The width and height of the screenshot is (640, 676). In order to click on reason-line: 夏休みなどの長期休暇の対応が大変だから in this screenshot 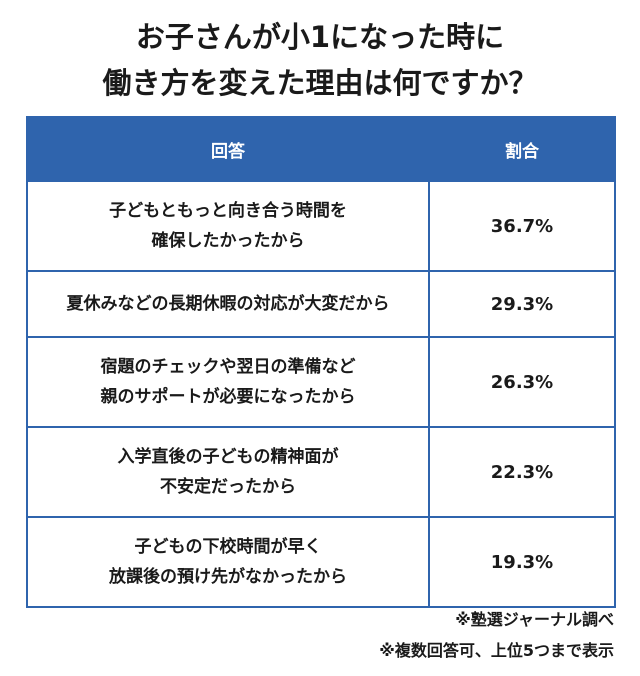, I will do `click(228, 304)`.